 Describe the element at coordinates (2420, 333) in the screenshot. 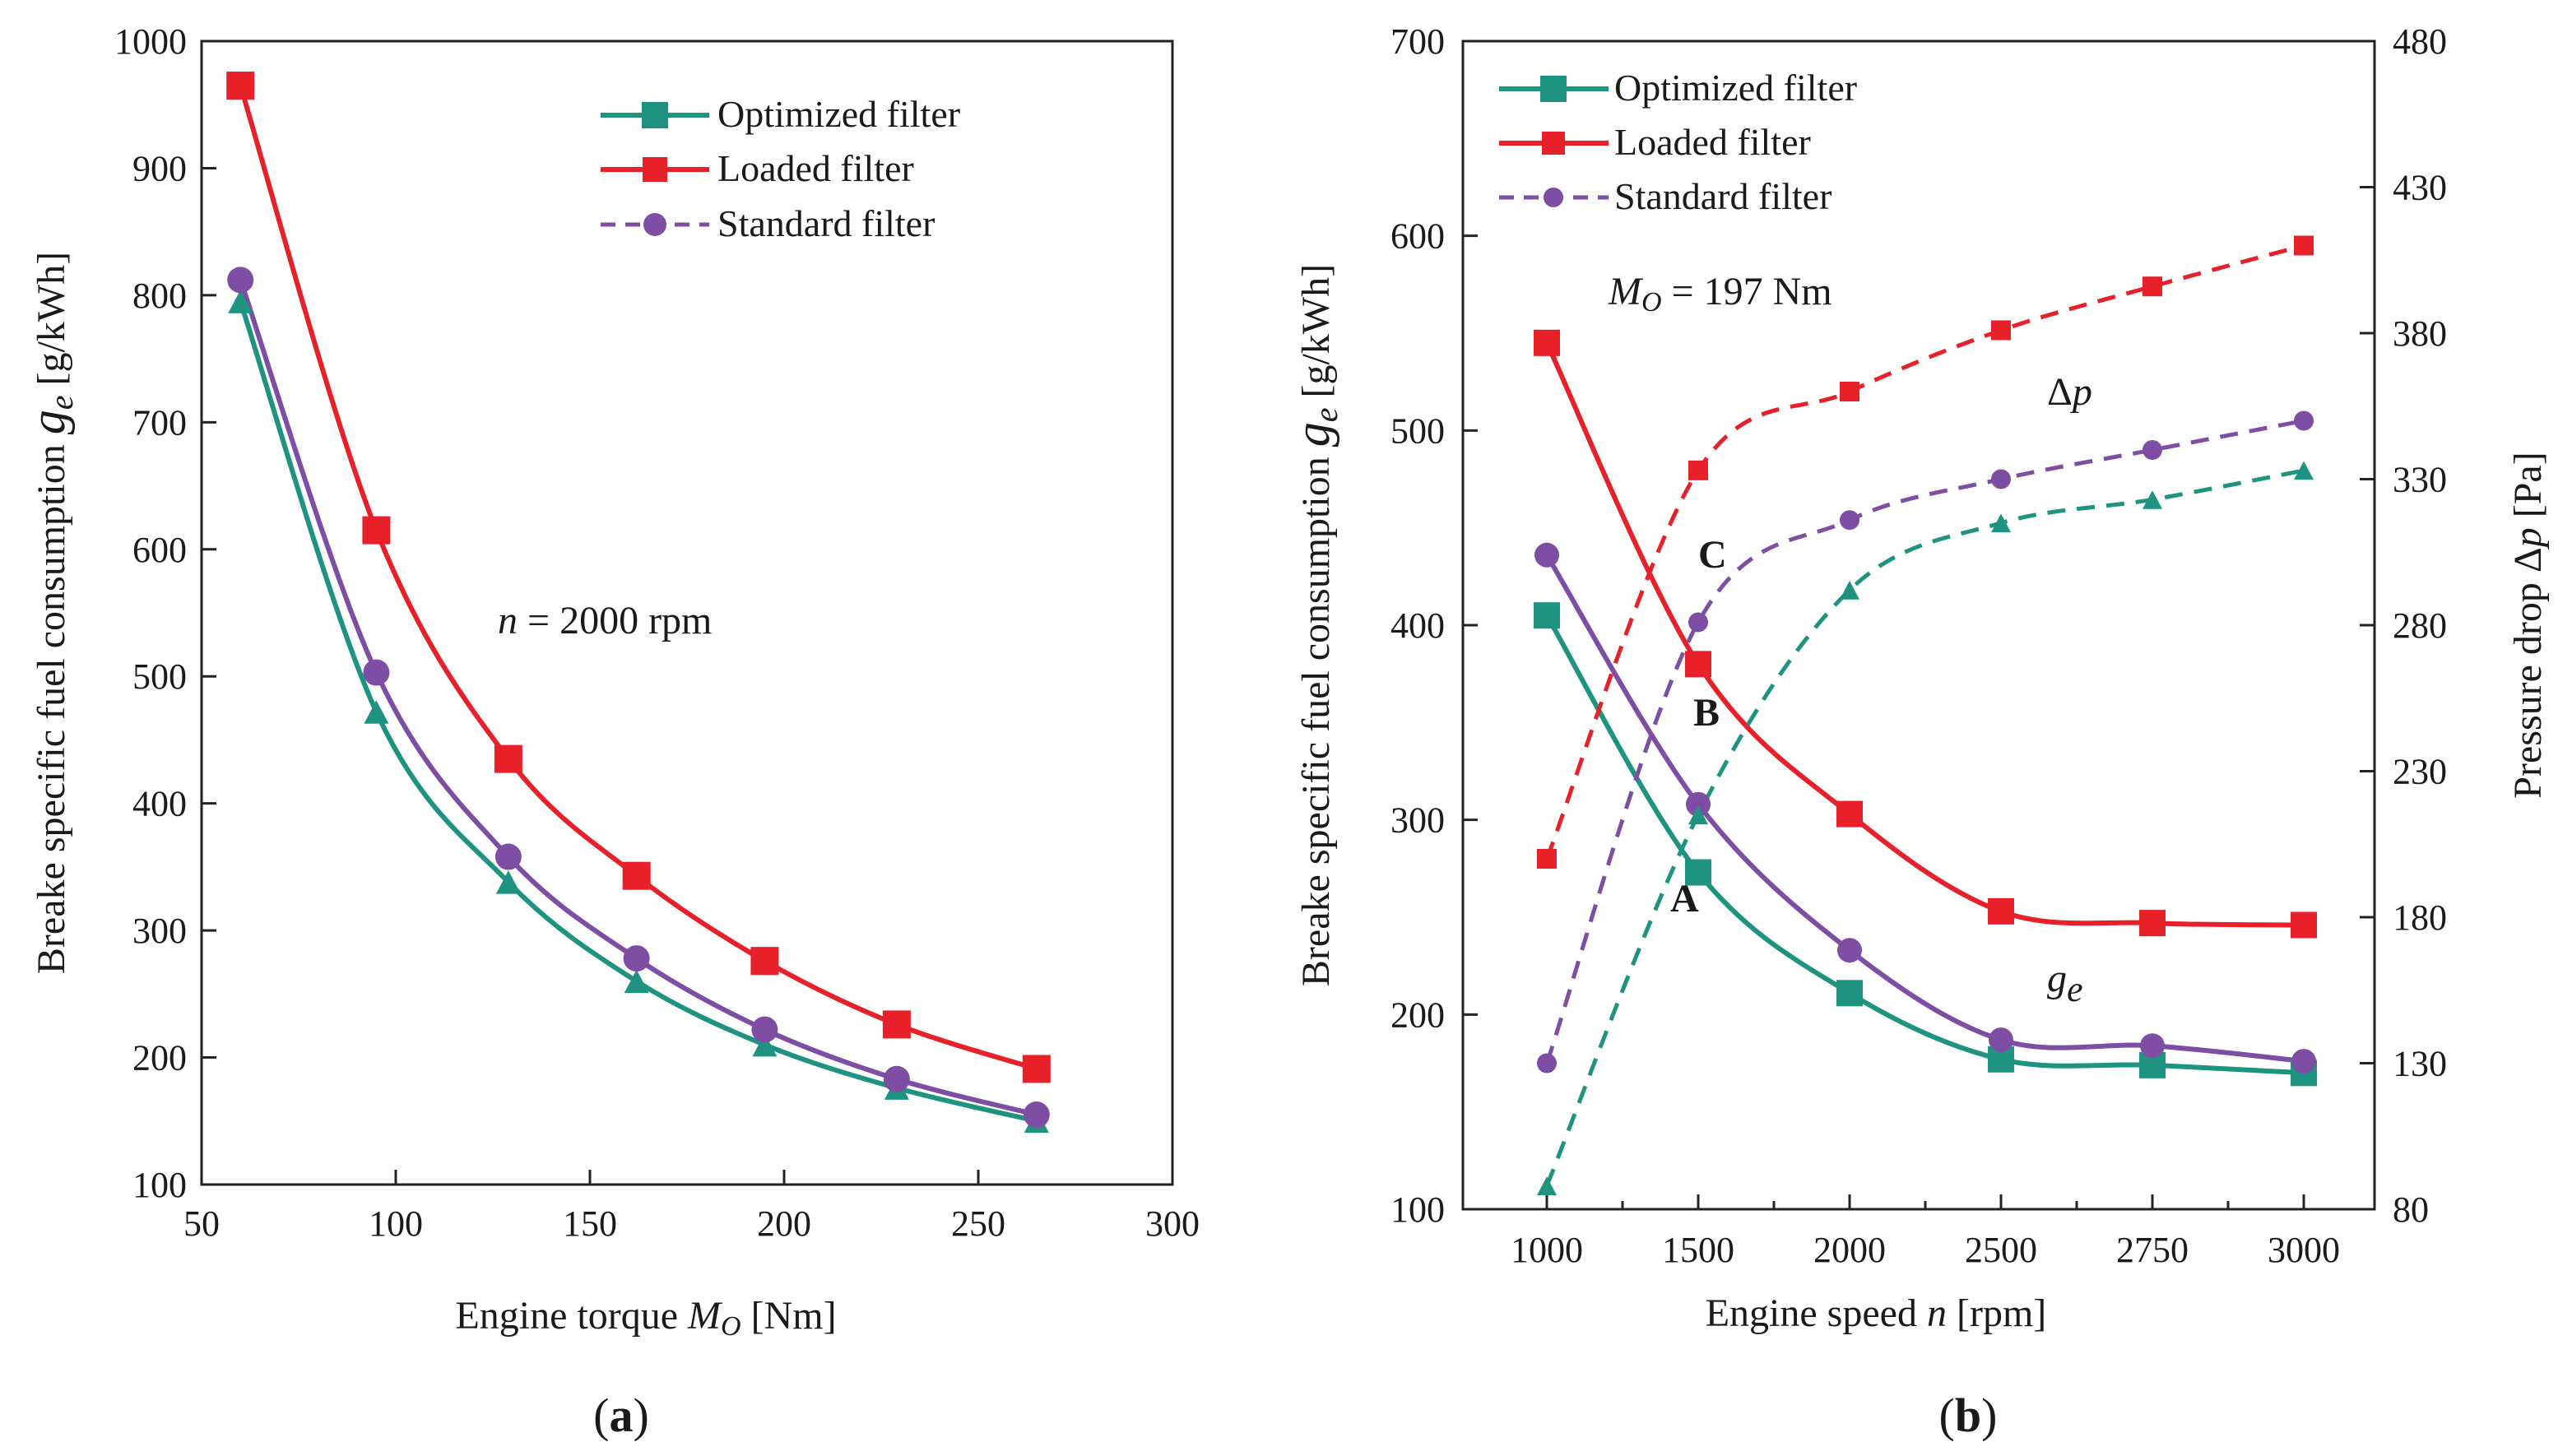

I see `panel-b-y2-tick-label: 380` at that location.